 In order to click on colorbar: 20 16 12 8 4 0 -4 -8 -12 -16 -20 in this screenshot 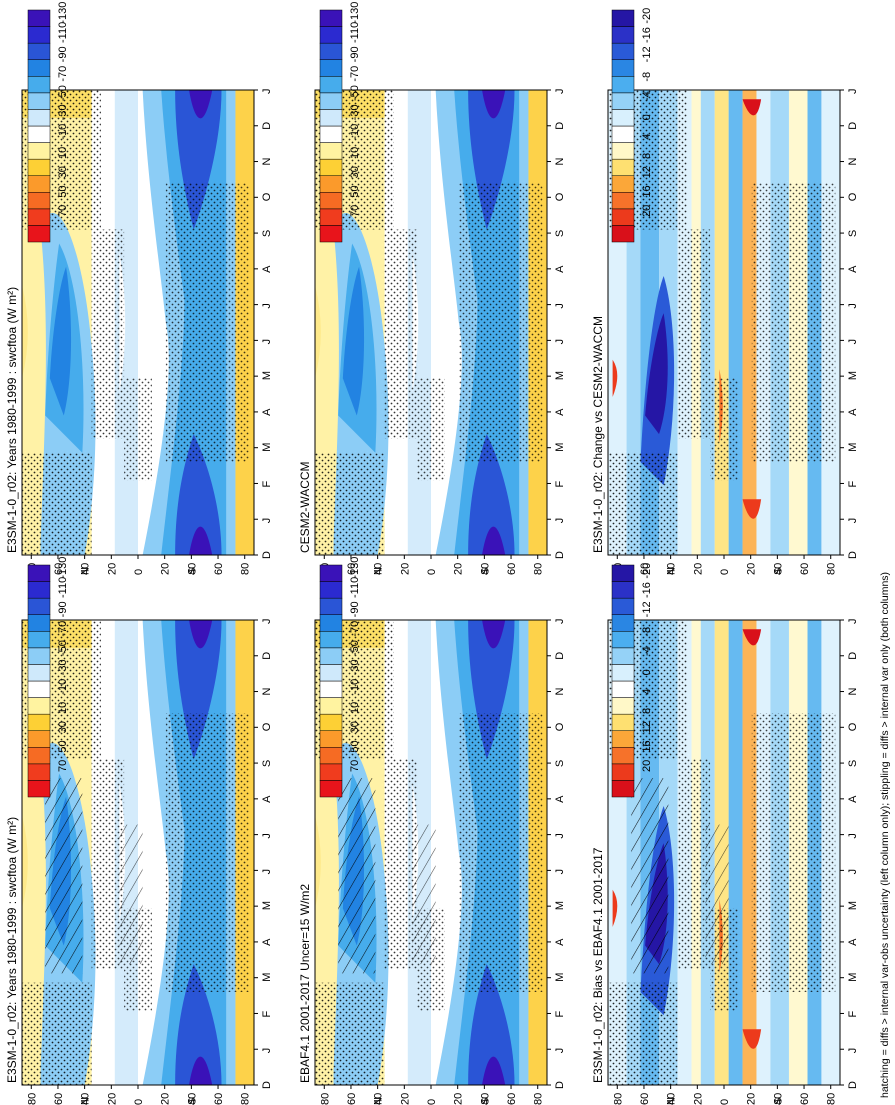, I will do `click(632, 125)`.